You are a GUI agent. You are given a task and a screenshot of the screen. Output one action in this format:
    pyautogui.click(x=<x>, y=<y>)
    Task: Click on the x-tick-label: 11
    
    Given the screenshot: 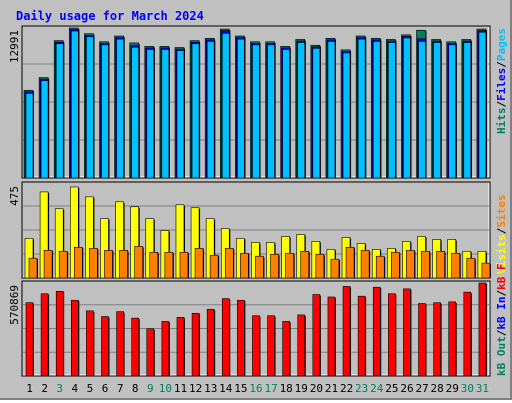 What is the action you would take?
    pyautogui.click(x=180, y=388)
    